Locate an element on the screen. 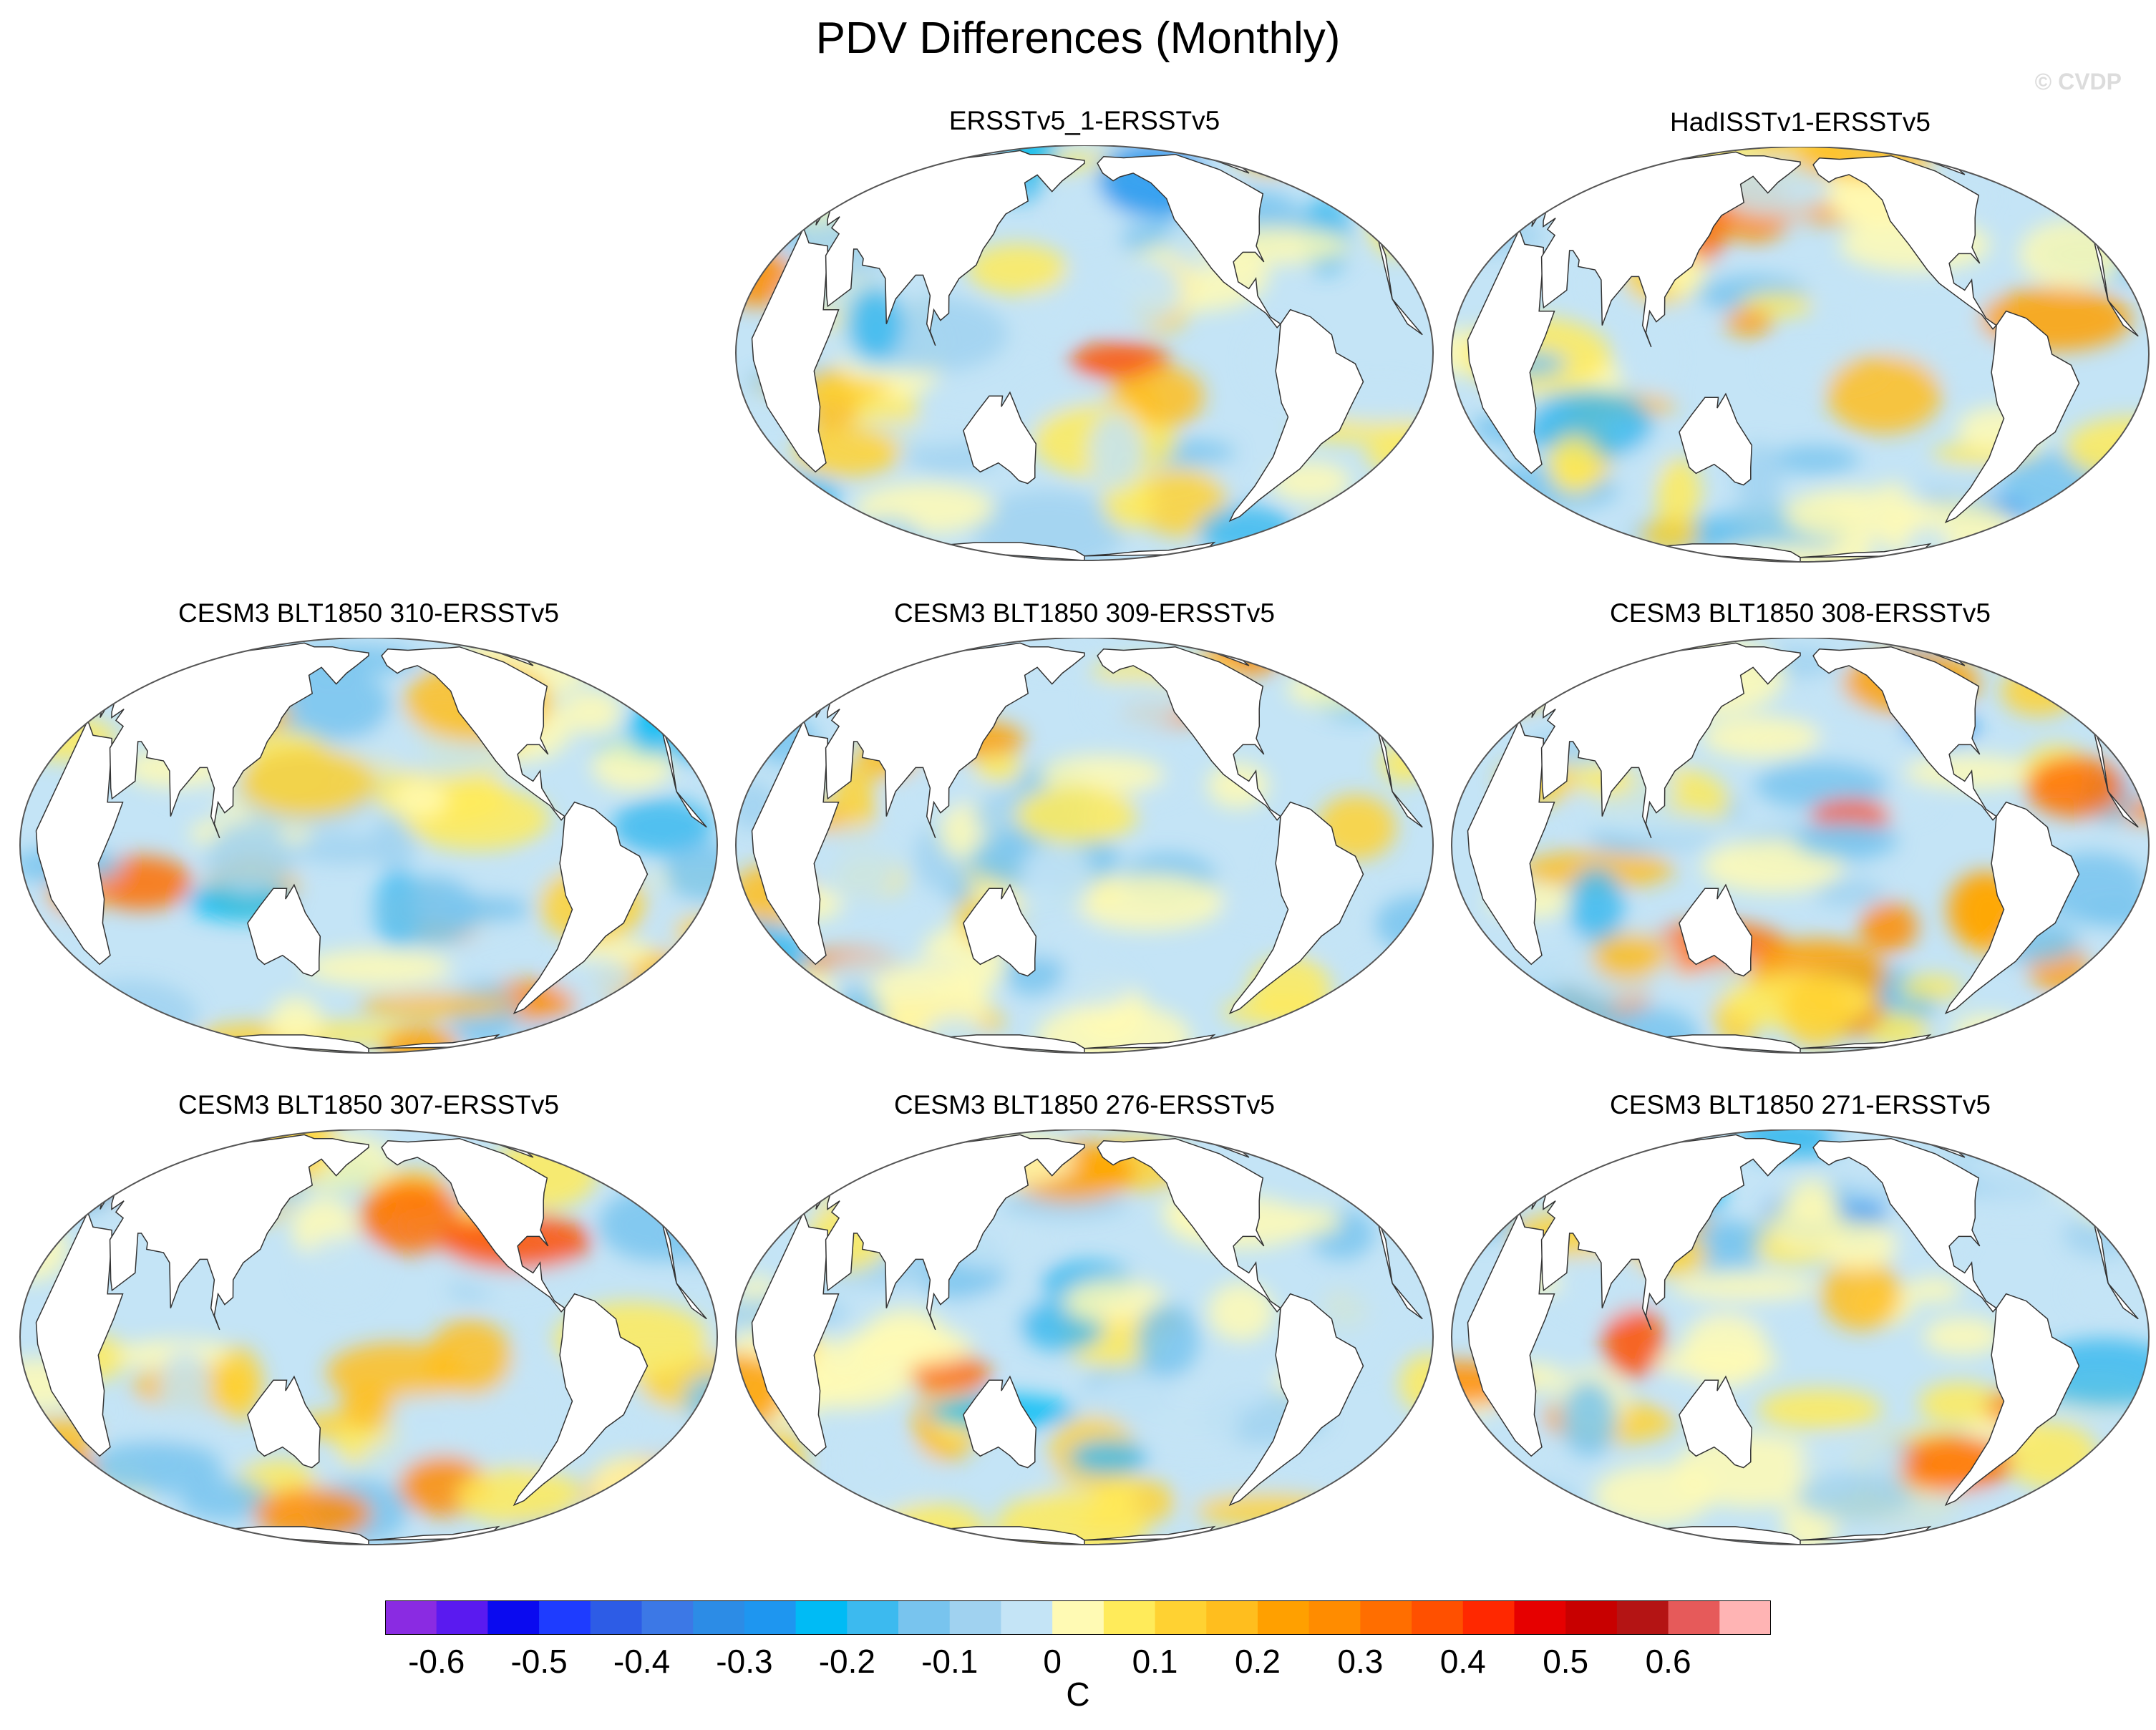 This screenshot has height=1730, width=2156. map-panel: CESM3 BLT1850 310-ERSSTv5 is located at coordinates (369, 836).